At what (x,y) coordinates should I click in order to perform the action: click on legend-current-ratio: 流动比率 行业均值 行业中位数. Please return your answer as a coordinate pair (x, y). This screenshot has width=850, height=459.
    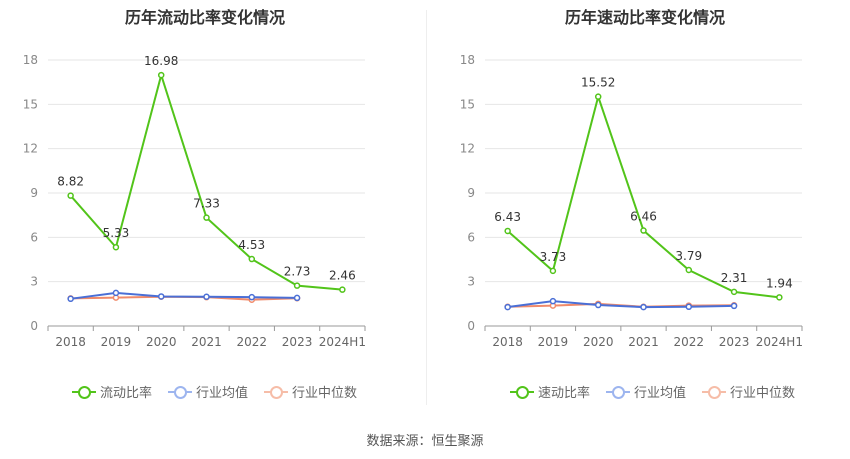
    Looking at the image, I should click on (222, 391).